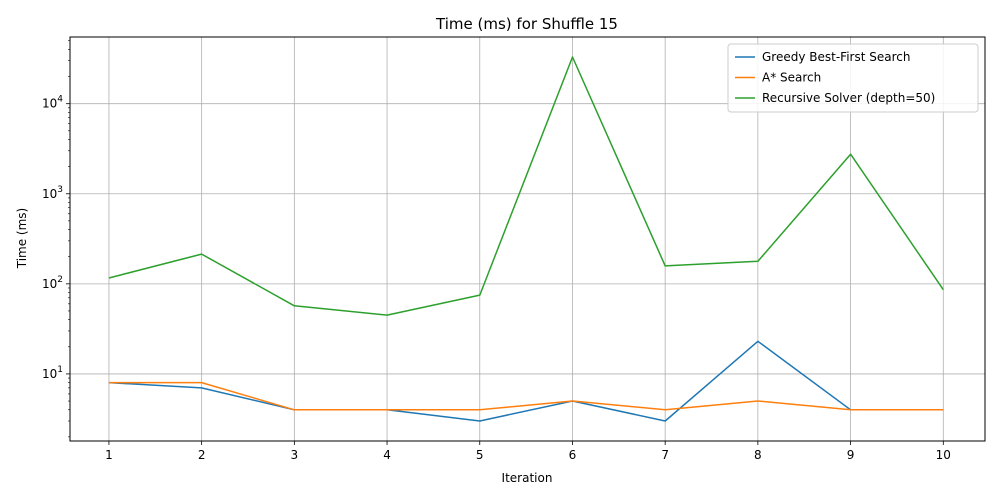  Describe the element at coordinates (943, 455) in the screenshot. I see `x-tick-label: 10` at that location.